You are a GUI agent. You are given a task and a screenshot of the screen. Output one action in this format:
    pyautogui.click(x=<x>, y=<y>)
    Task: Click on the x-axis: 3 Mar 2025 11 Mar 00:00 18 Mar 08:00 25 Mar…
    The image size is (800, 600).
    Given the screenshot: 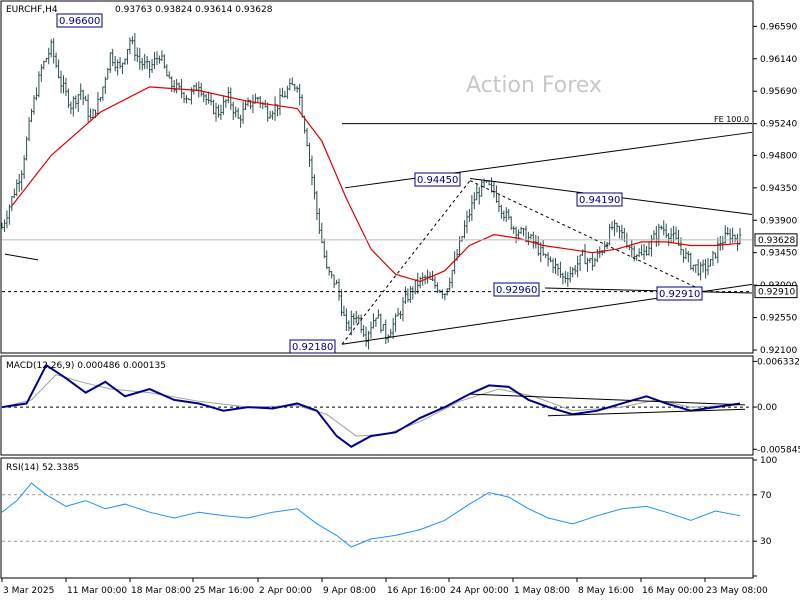 What is the action you would take?
    pyautogui.click(x=384, y=587)
    